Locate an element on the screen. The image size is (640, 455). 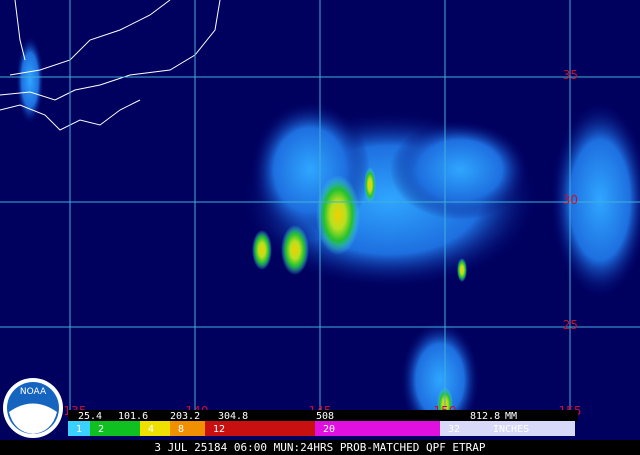
caption-bar is located at coordinates (320, 447).